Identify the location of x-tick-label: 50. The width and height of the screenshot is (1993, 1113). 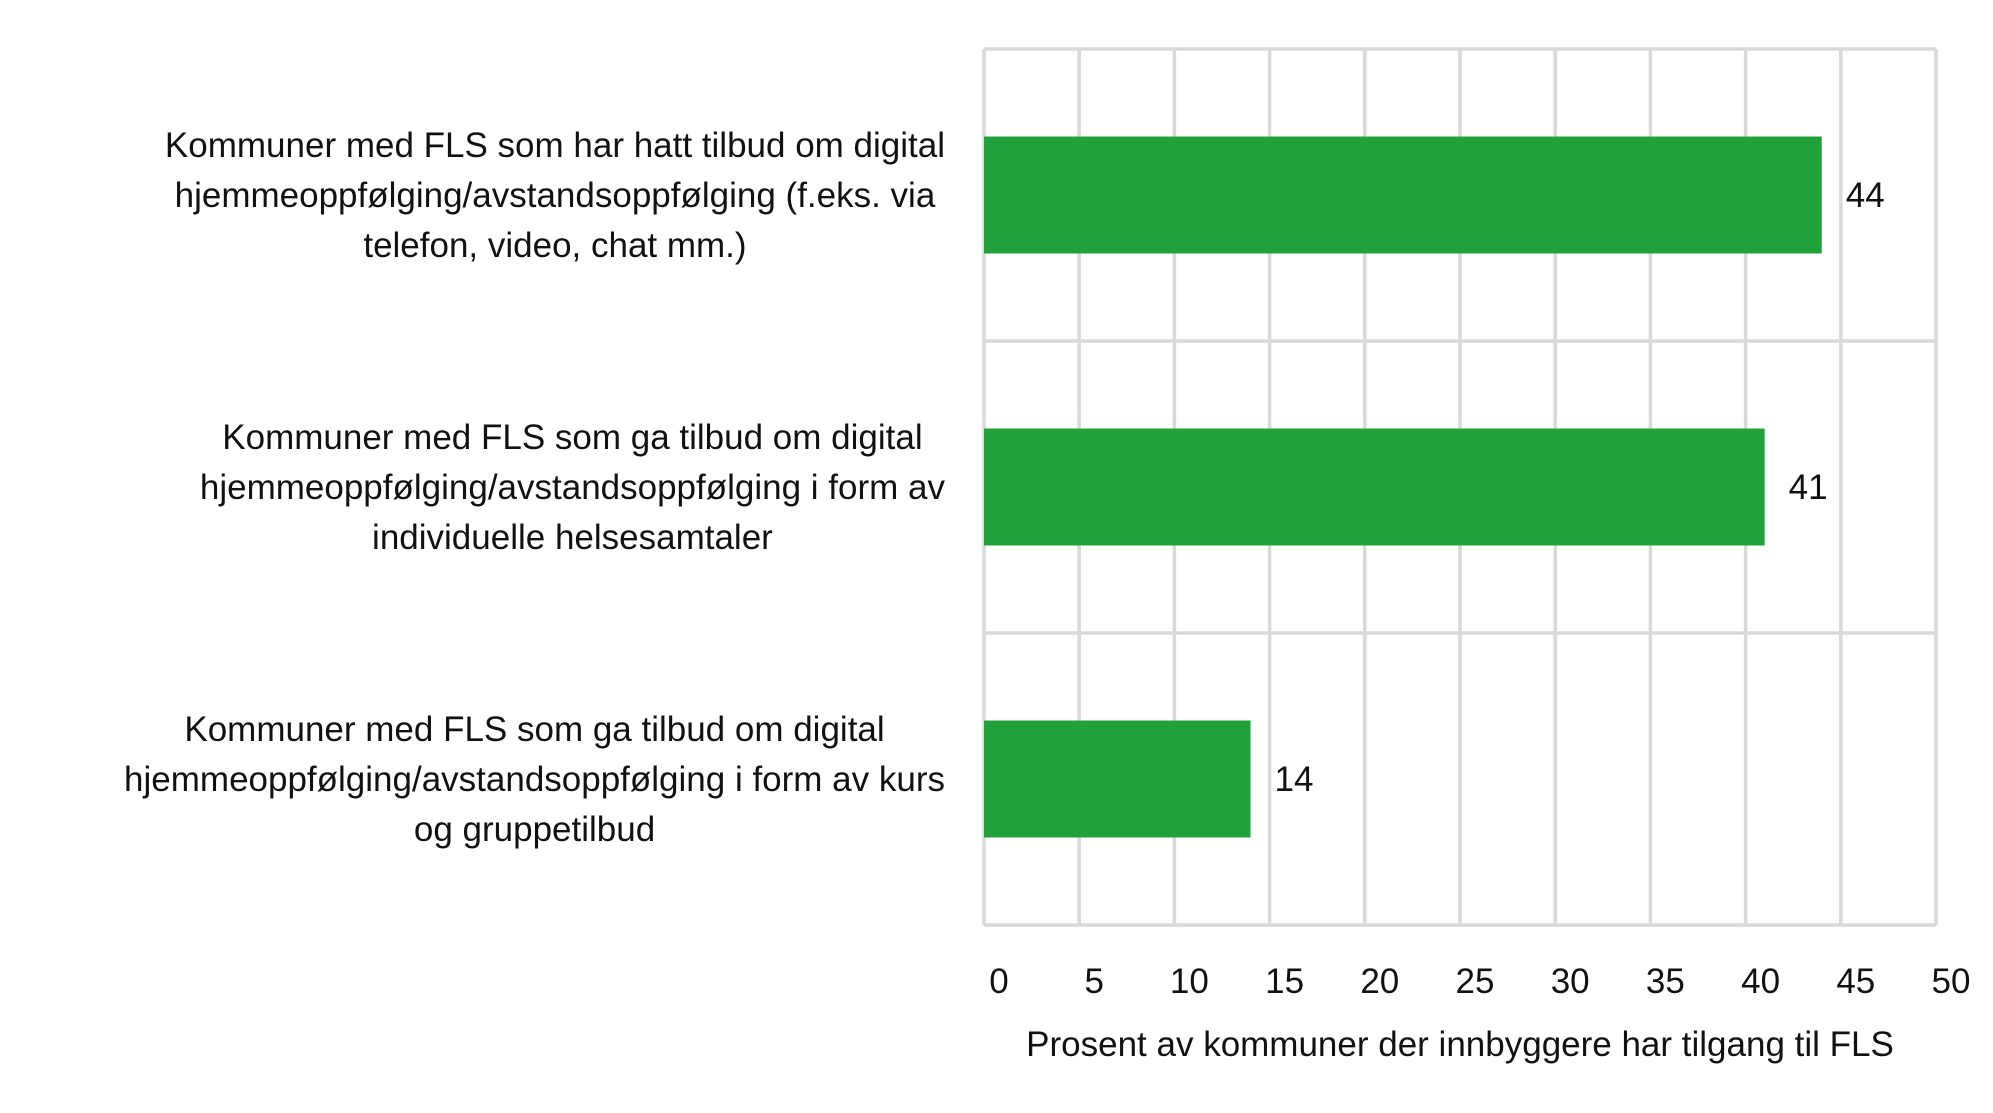
(1951, 981).